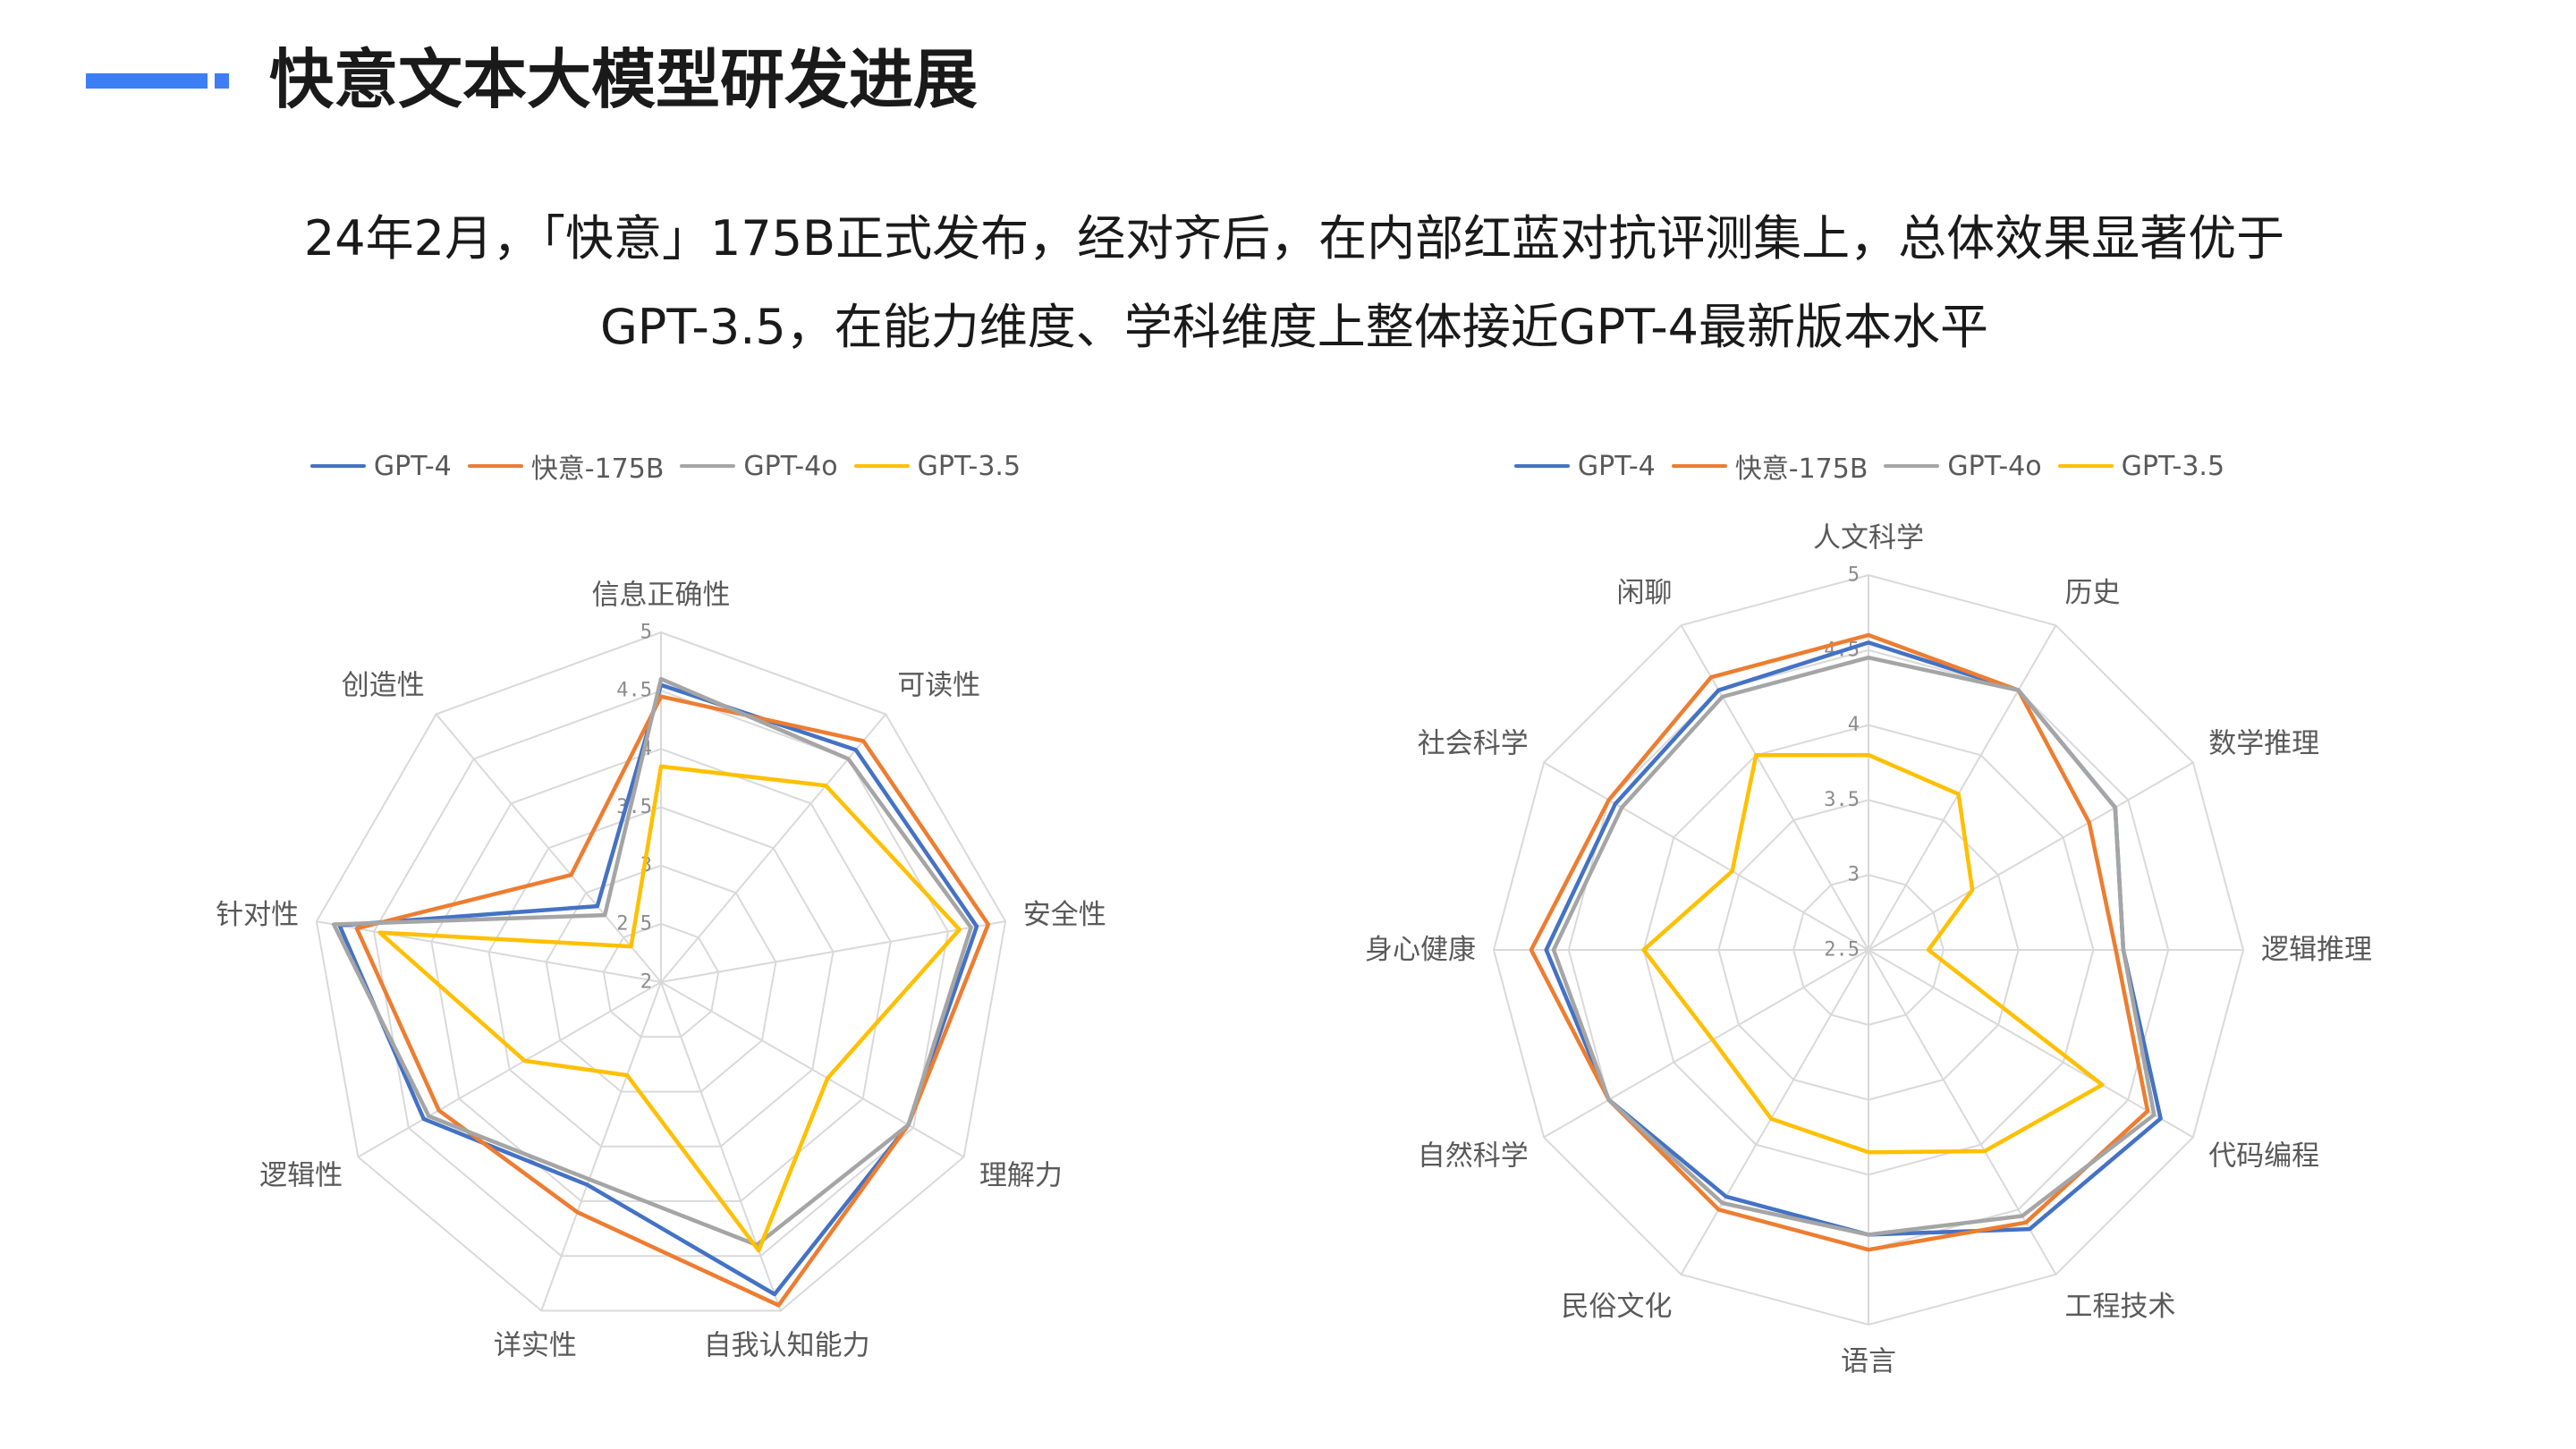 The width and height of the screenshot is (2576, 1449). What do you see at coordinates (1645, 593) in the screenshot?
I see `axis-label: 闲聊` at bounding box center [1645, 593].